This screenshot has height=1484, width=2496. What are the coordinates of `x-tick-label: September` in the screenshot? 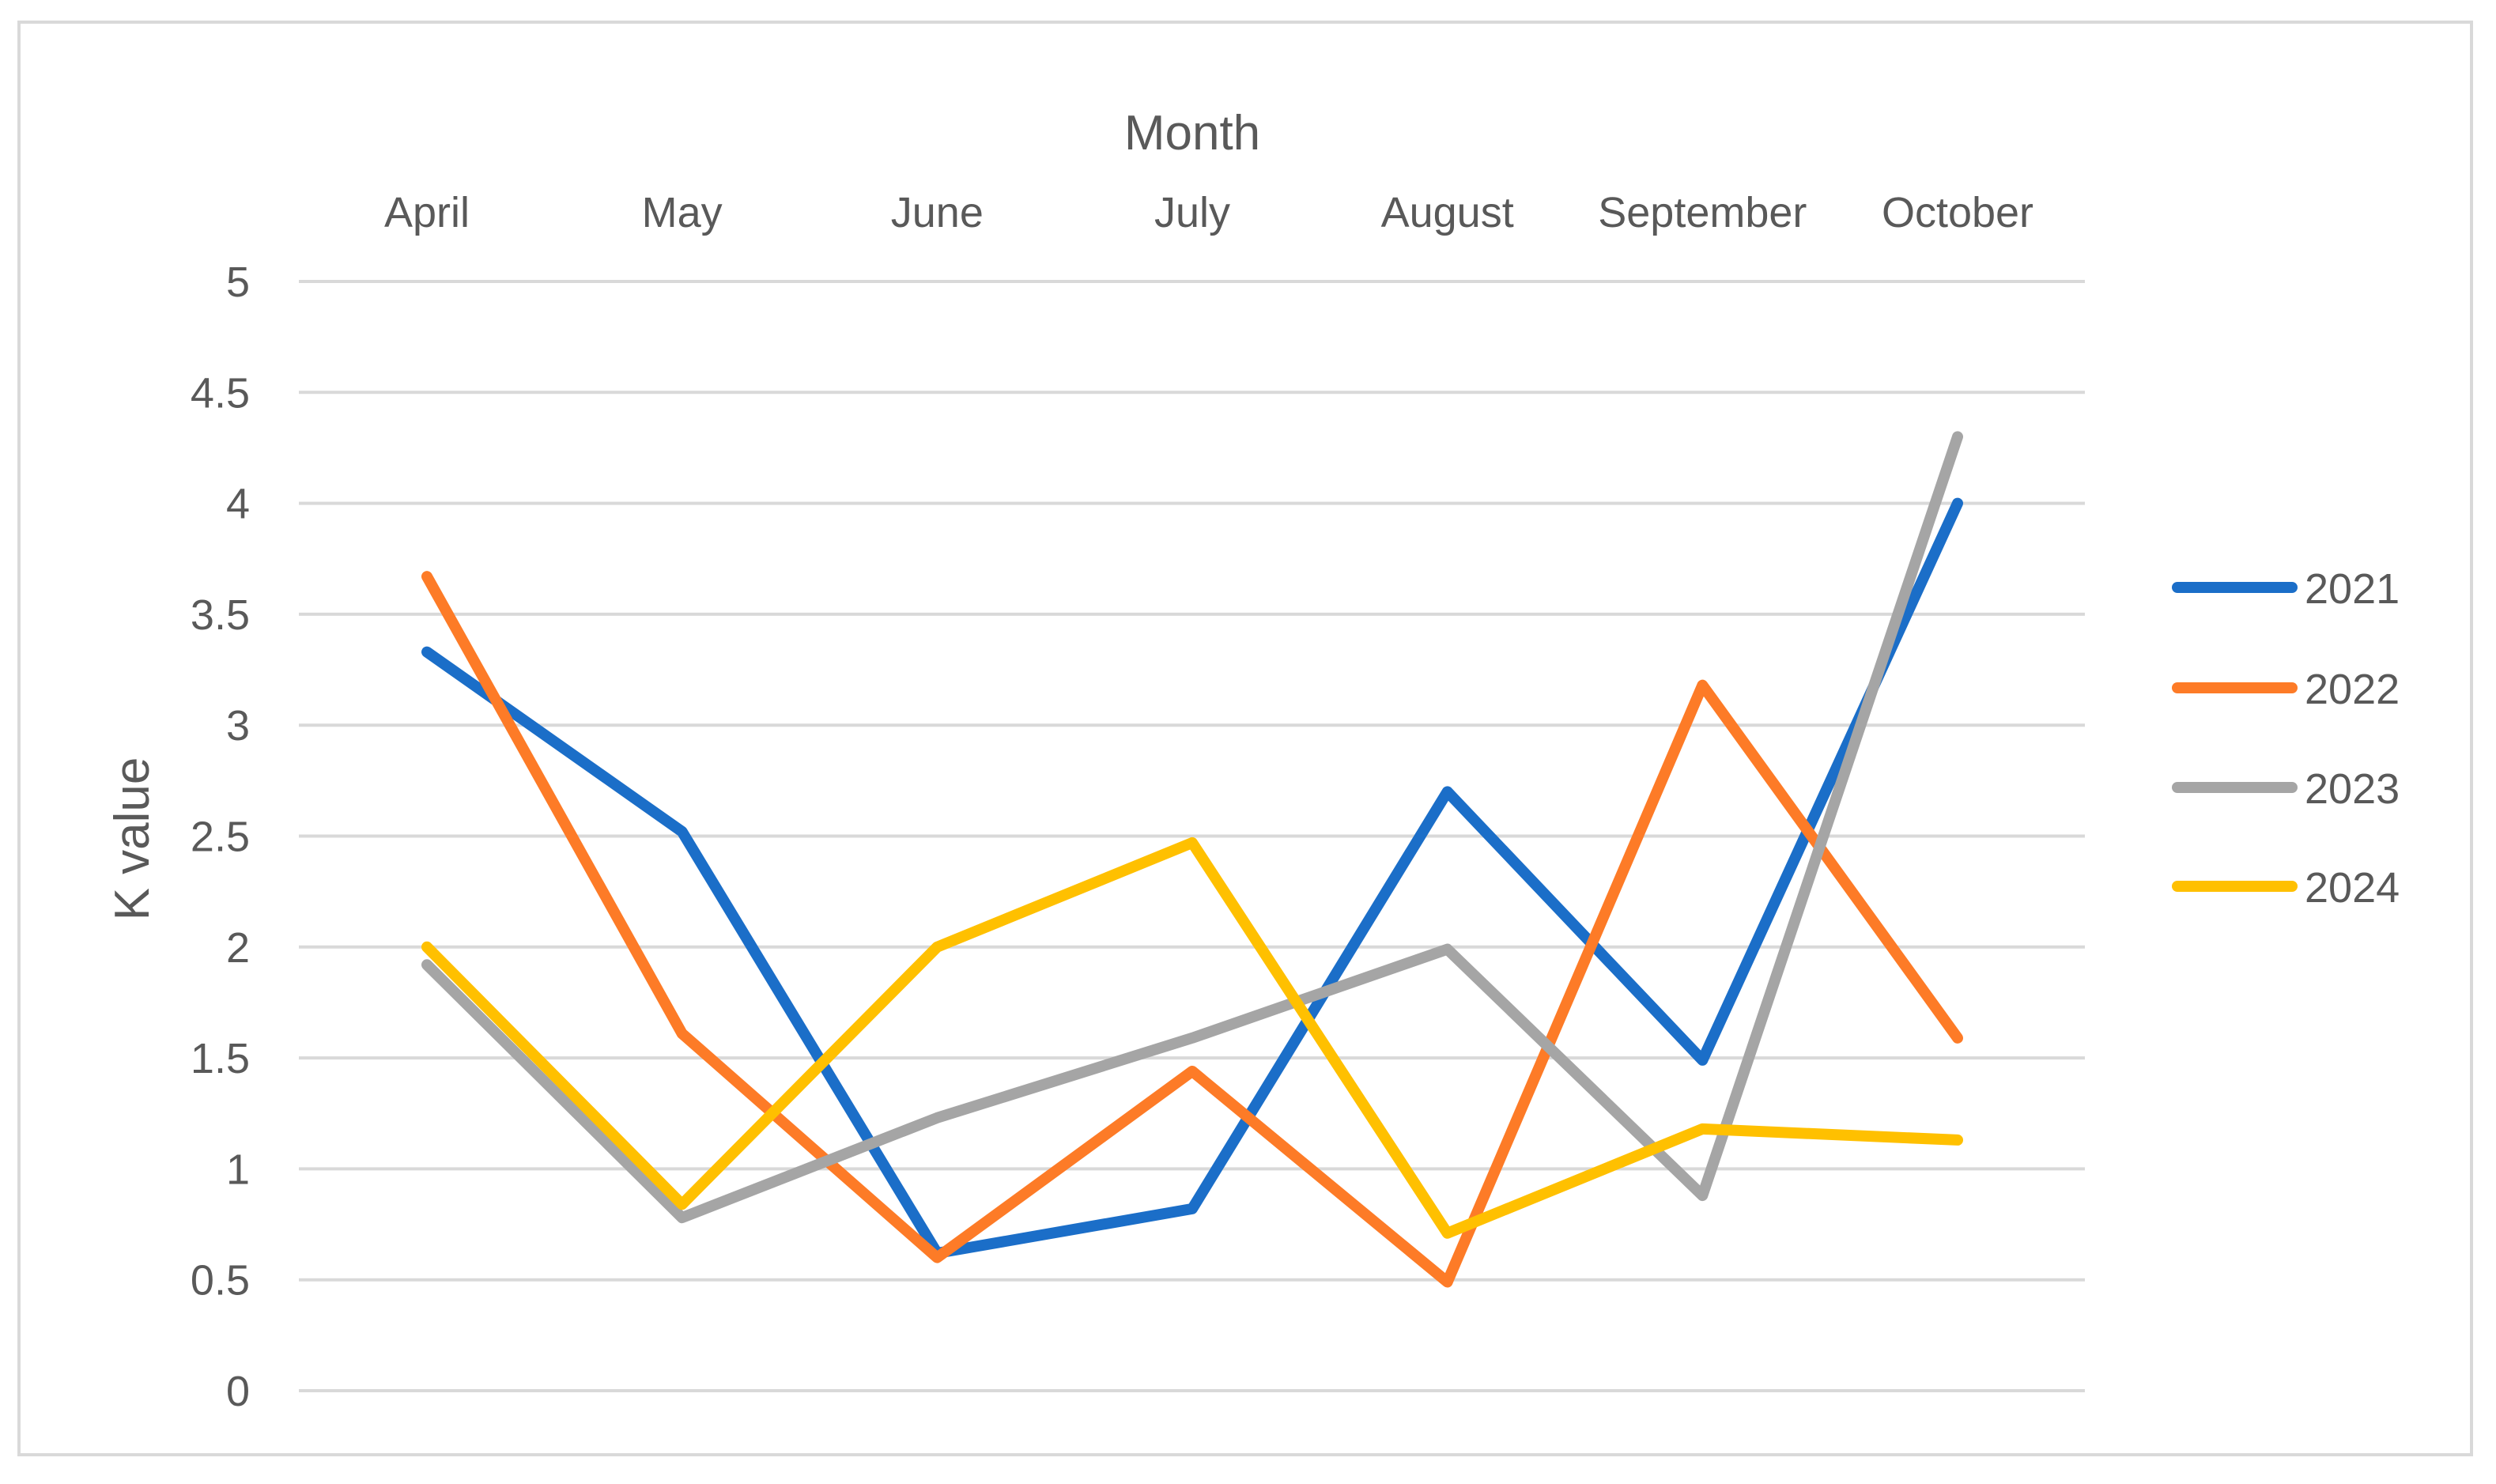 It's located at (1702, 212).